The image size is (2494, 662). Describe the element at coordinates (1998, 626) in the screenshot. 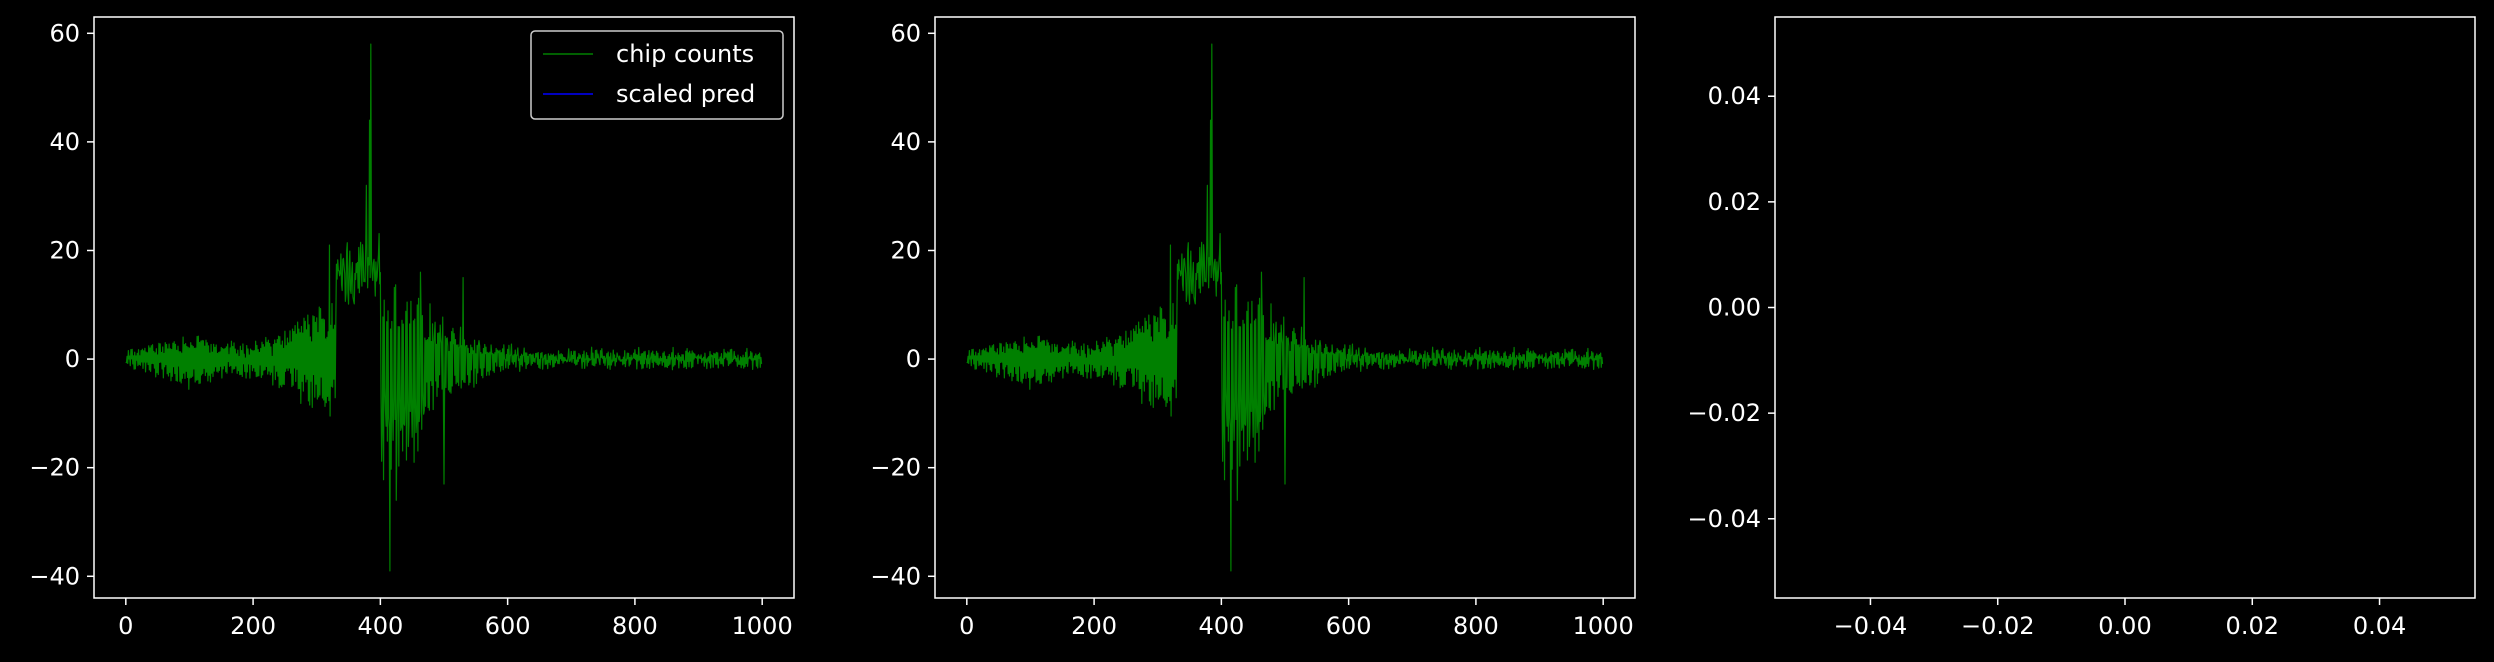

I see `x-tick-label: −0.02` at that location.